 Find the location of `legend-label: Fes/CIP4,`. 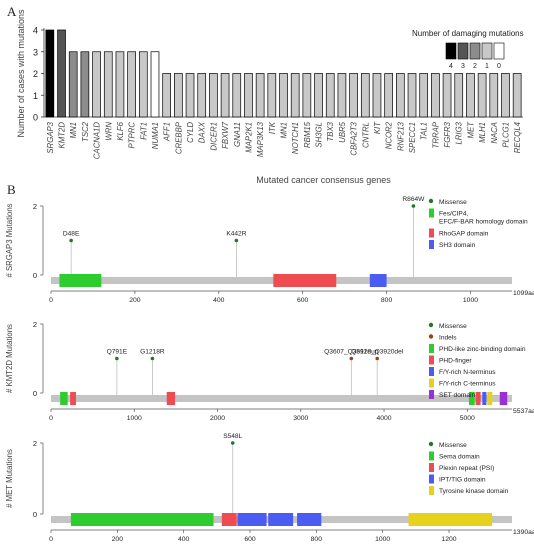

legend-label: Fes/CIP4, is located at coordinates (453, 214).